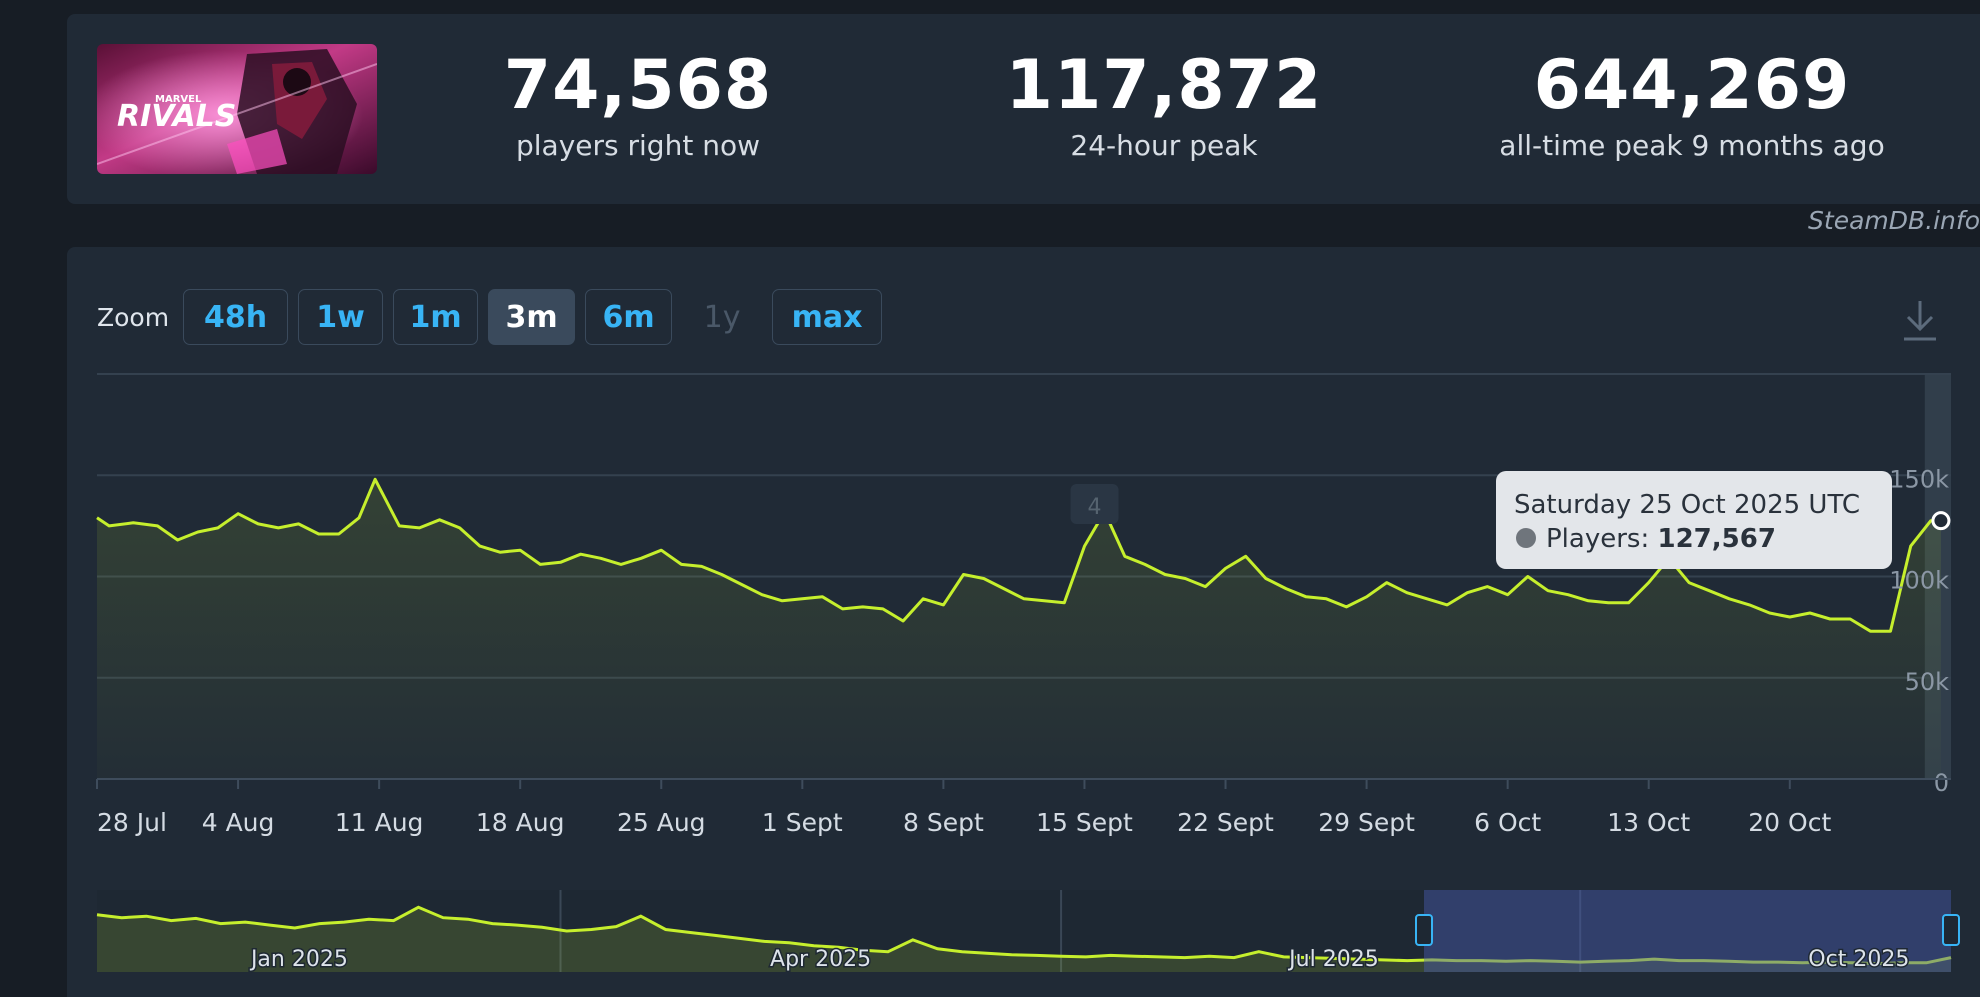 This screenshot has height=997, width=1980. Describe the element at coordinates (1894, 220) in the screenshot. I see `steamdb-credit: SteamDB.info` at that location.